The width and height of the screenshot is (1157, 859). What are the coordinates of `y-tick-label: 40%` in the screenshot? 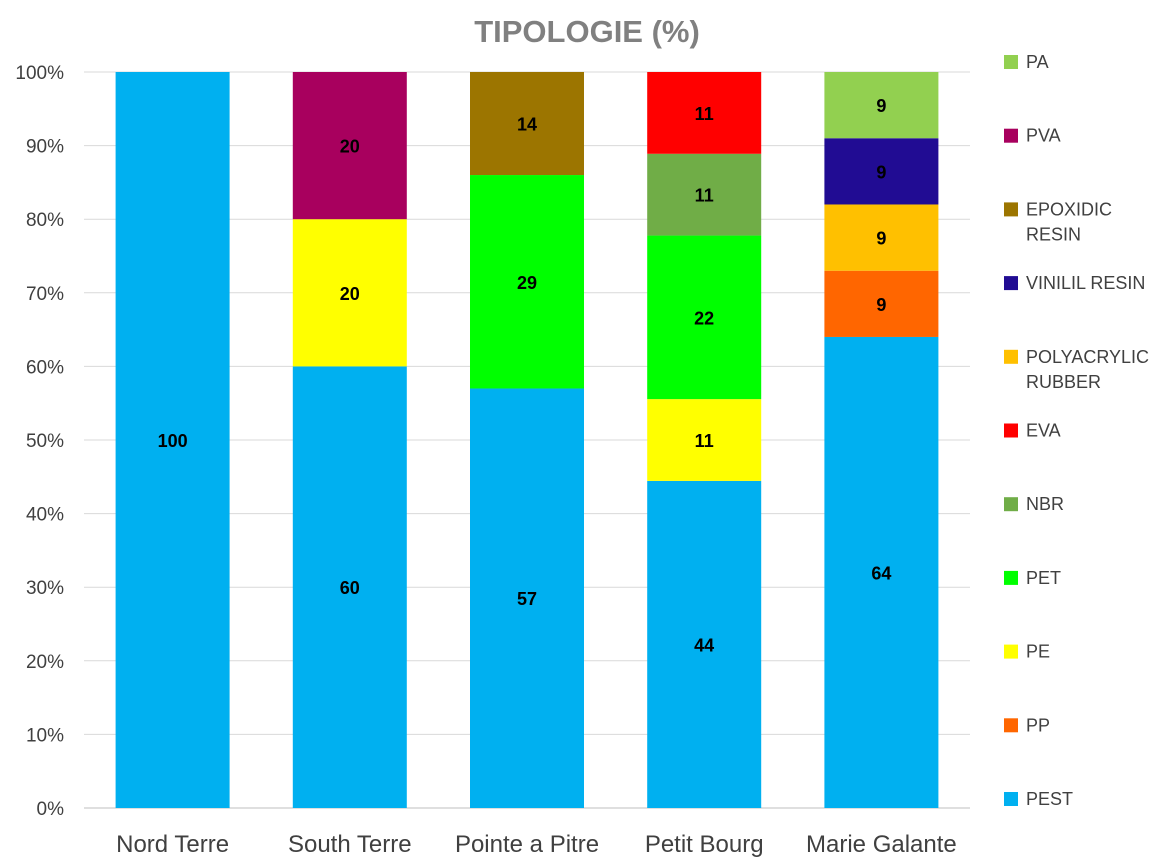 It's located at (45, 515).